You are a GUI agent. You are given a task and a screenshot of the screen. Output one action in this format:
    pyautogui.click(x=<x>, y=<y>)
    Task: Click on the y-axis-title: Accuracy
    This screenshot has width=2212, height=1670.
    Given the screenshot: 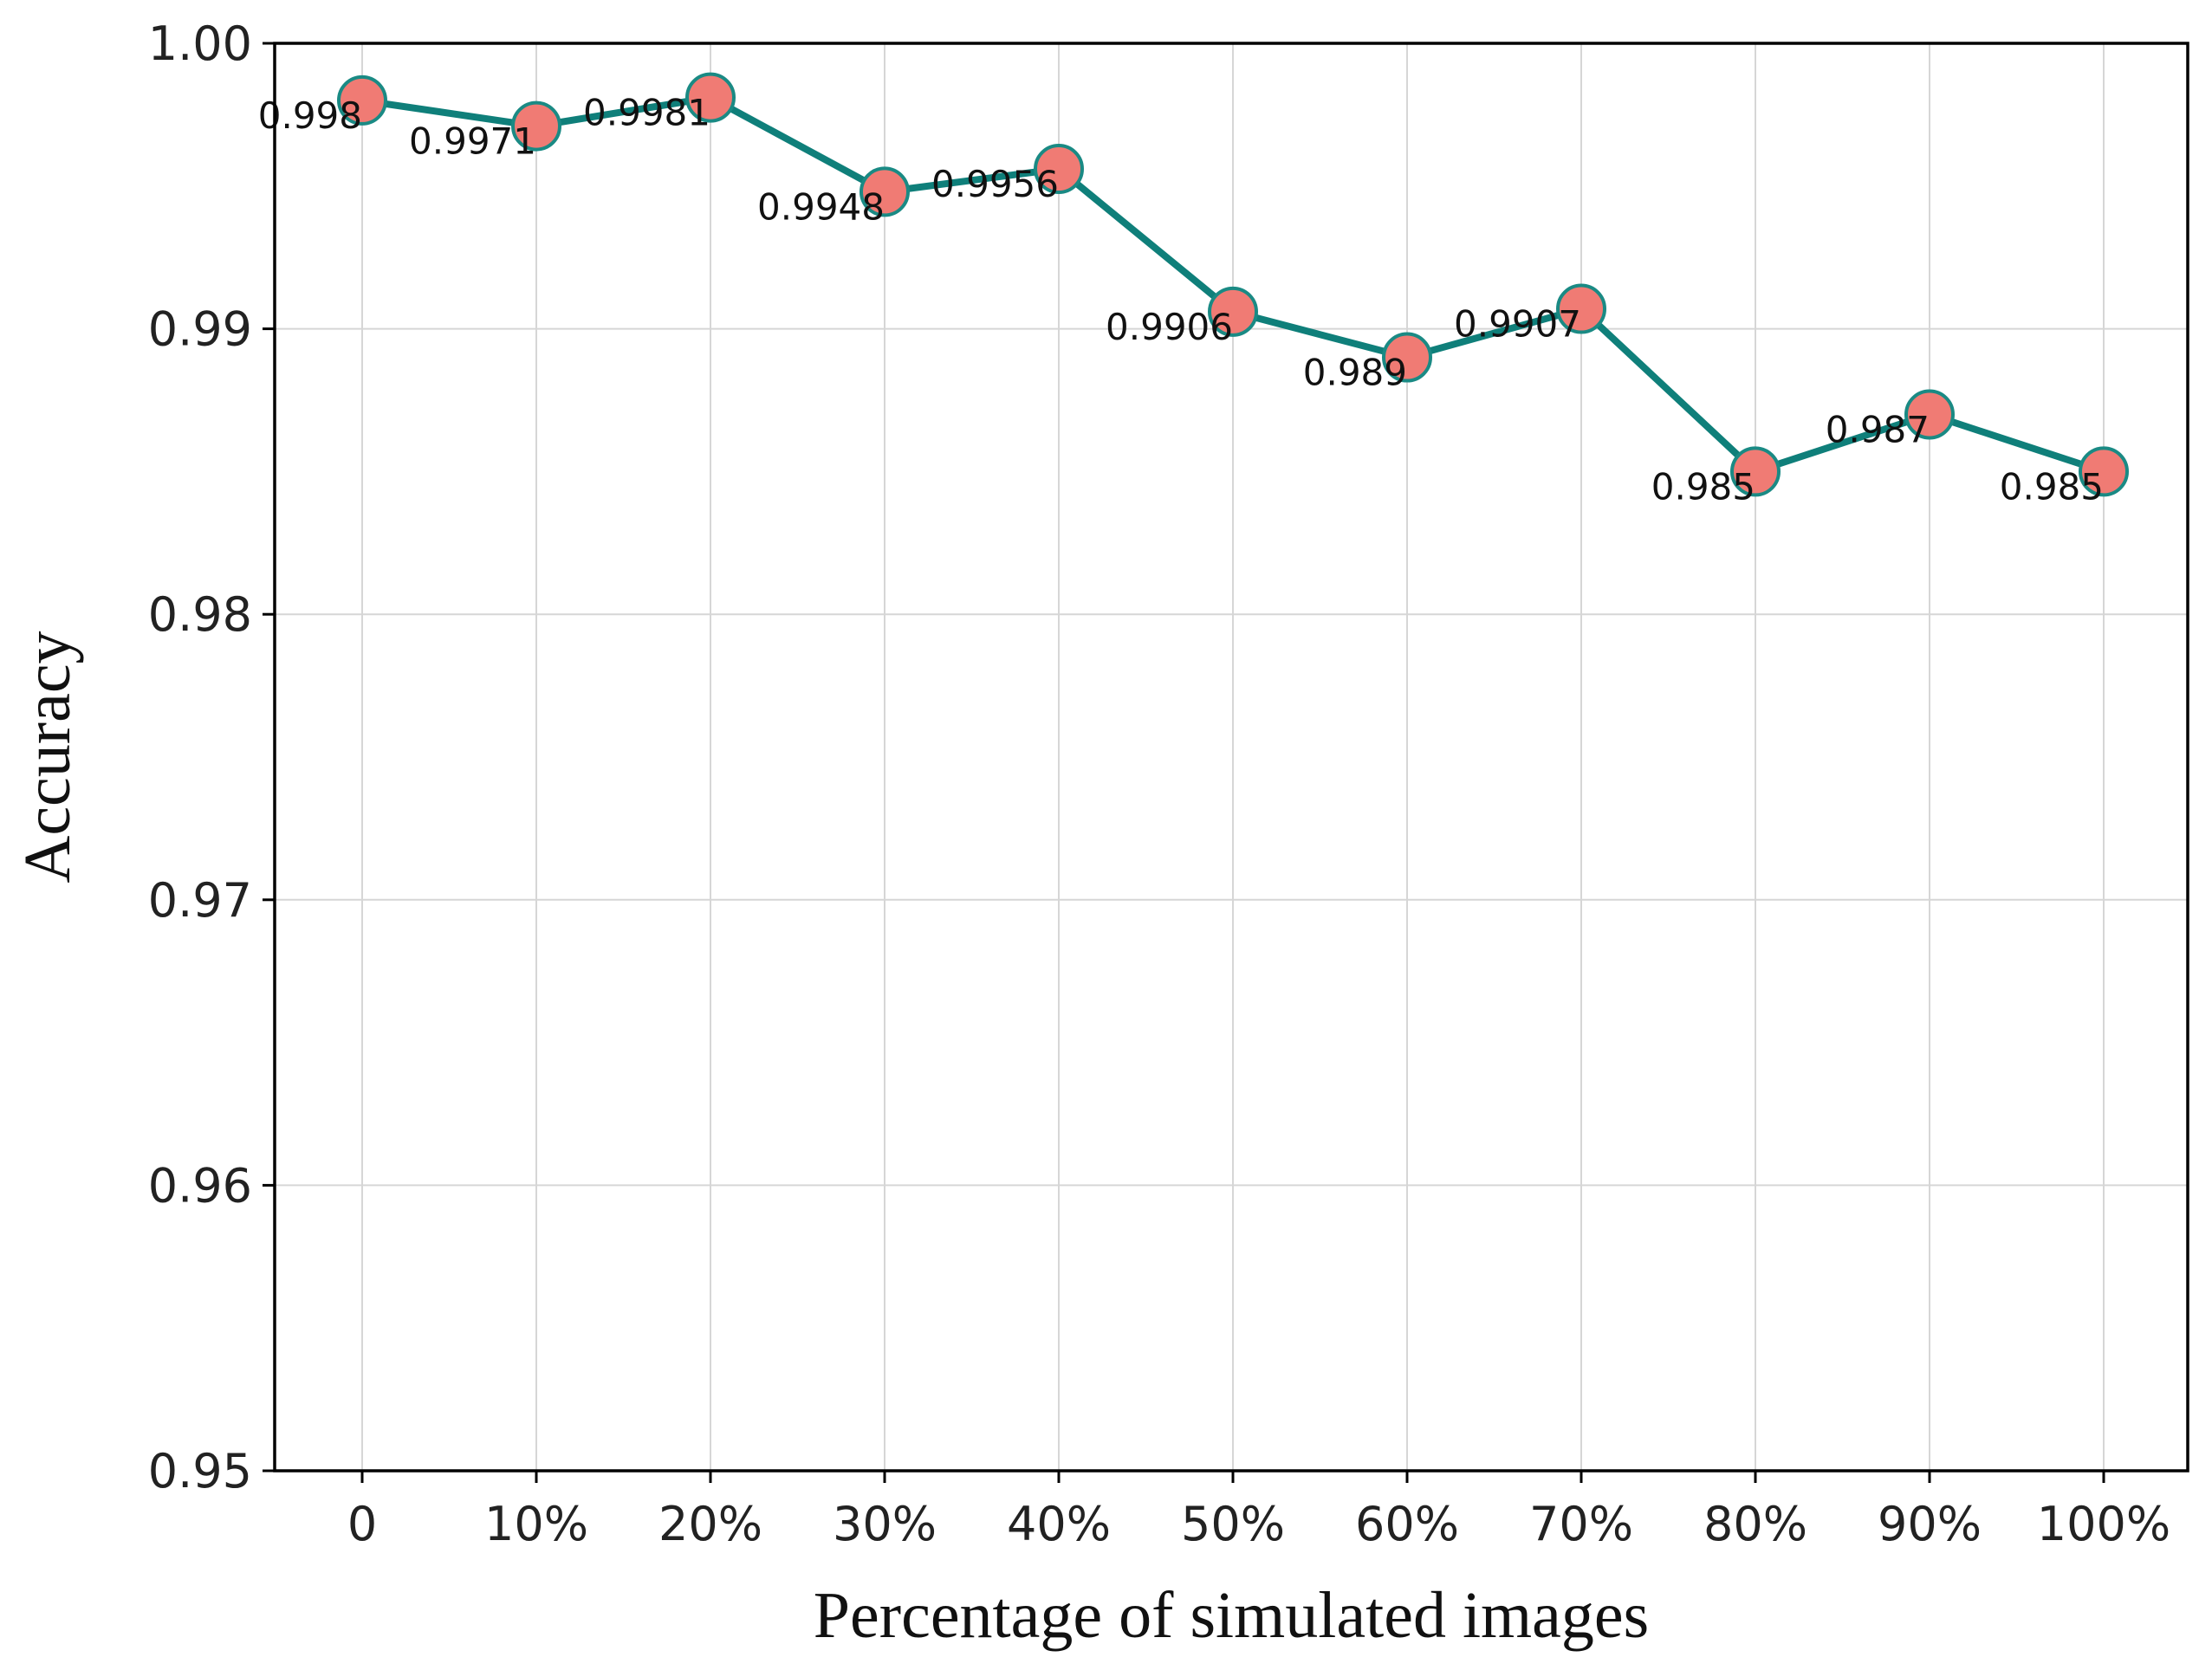 What is the action you would take?
    pyautogui.click(x=47, y=757)
    